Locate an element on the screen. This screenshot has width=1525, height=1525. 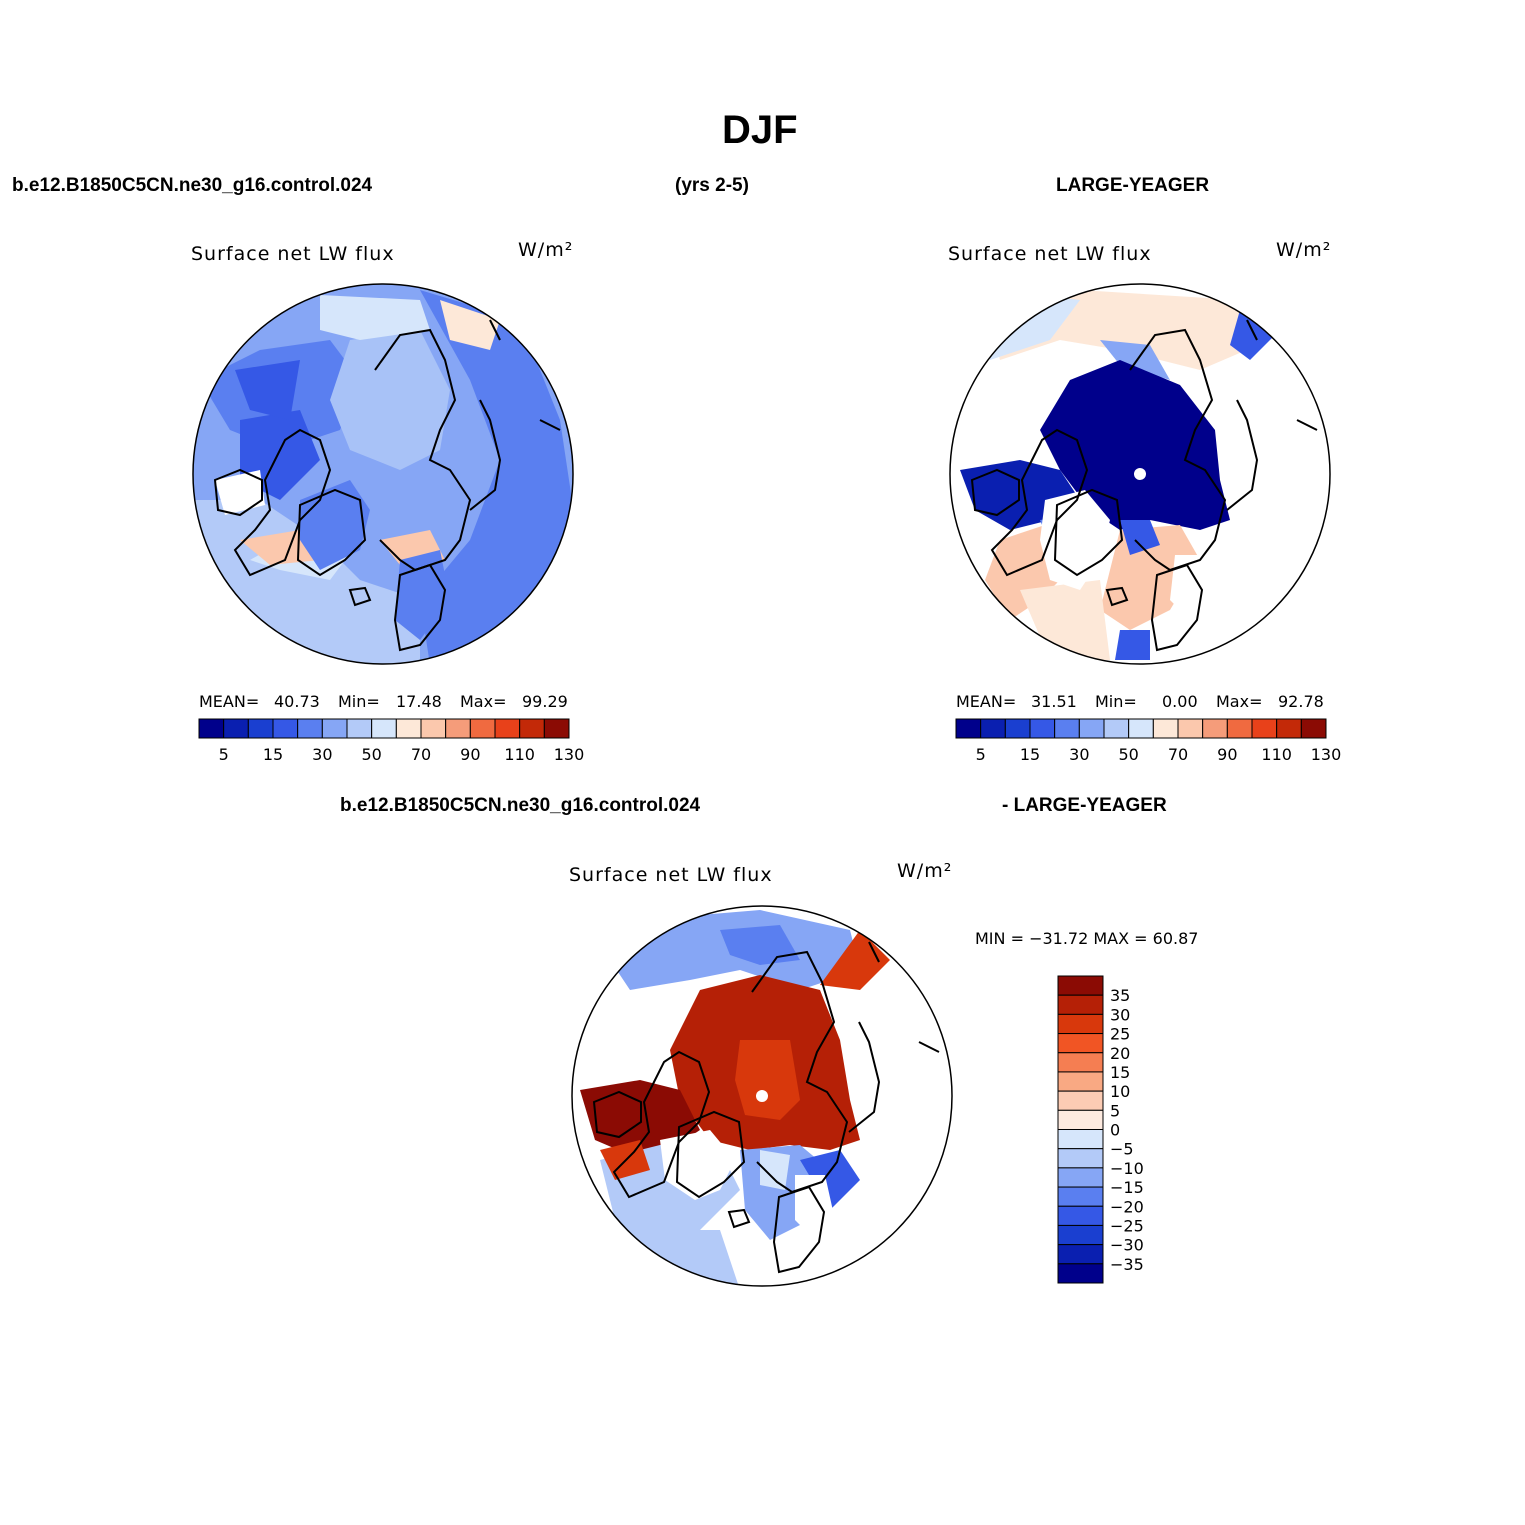
panel1-map-border is located at coordinates (383, 474).